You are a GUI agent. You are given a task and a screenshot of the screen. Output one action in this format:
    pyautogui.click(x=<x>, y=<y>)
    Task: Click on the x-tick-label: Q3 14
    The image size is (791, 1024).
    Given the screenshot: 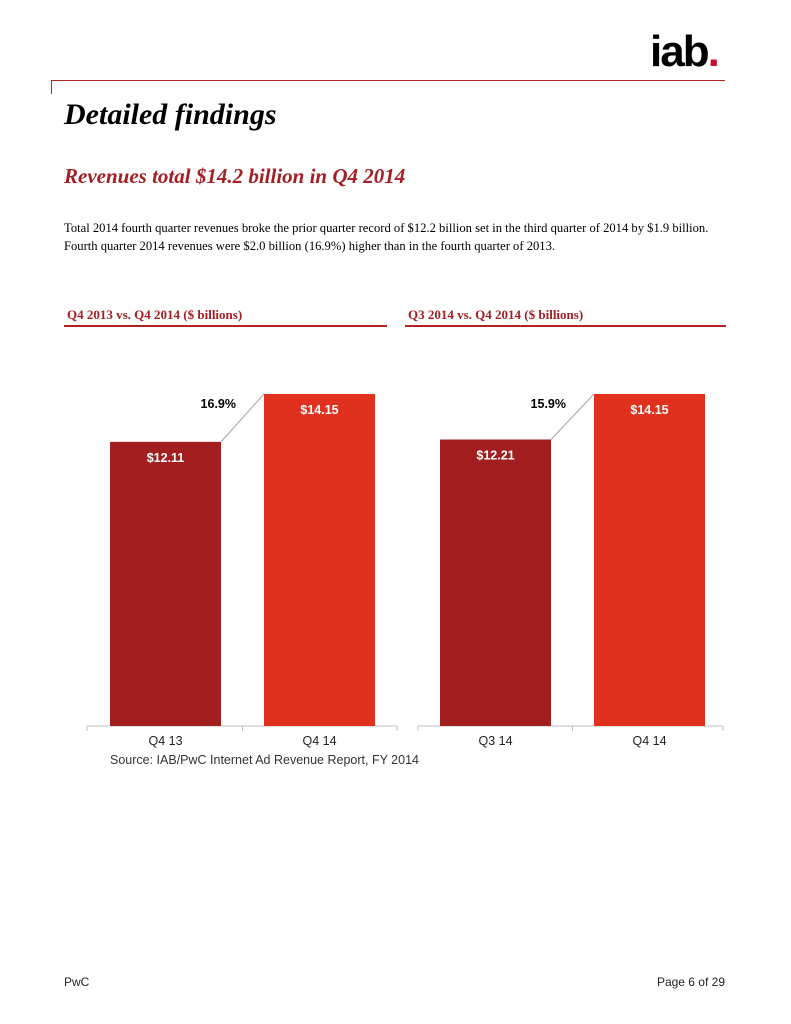 What is the action you would take?
    pyautogui.click(x=495, y=741)
    